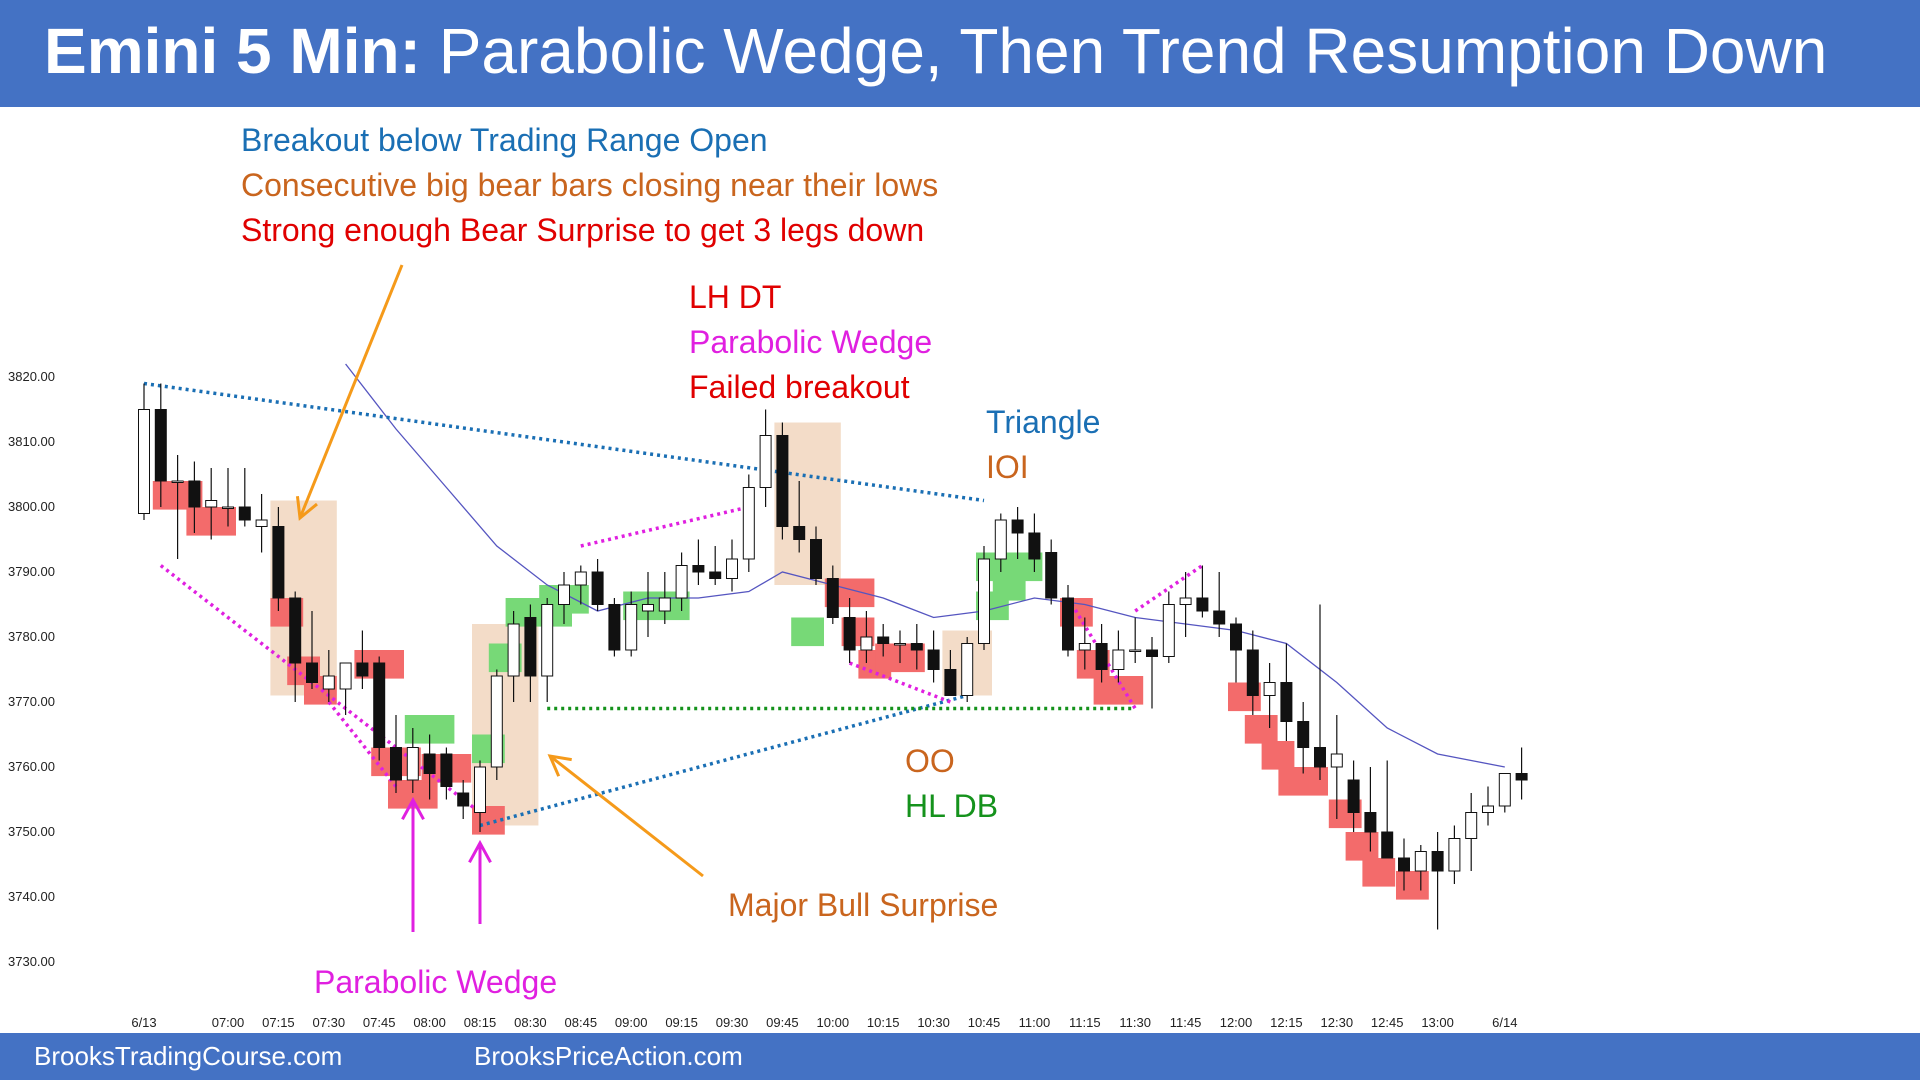  I want to click on y-tick-label: 3740.00, so click(31, 896).